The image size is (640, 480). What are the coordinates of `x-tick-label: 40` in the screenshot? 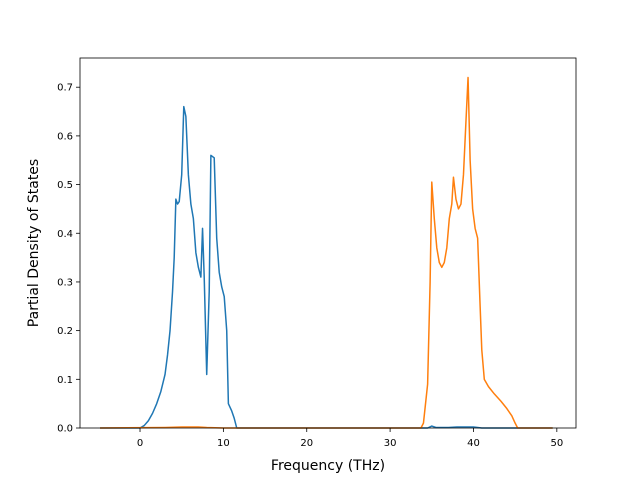 It's located at (473, 443).